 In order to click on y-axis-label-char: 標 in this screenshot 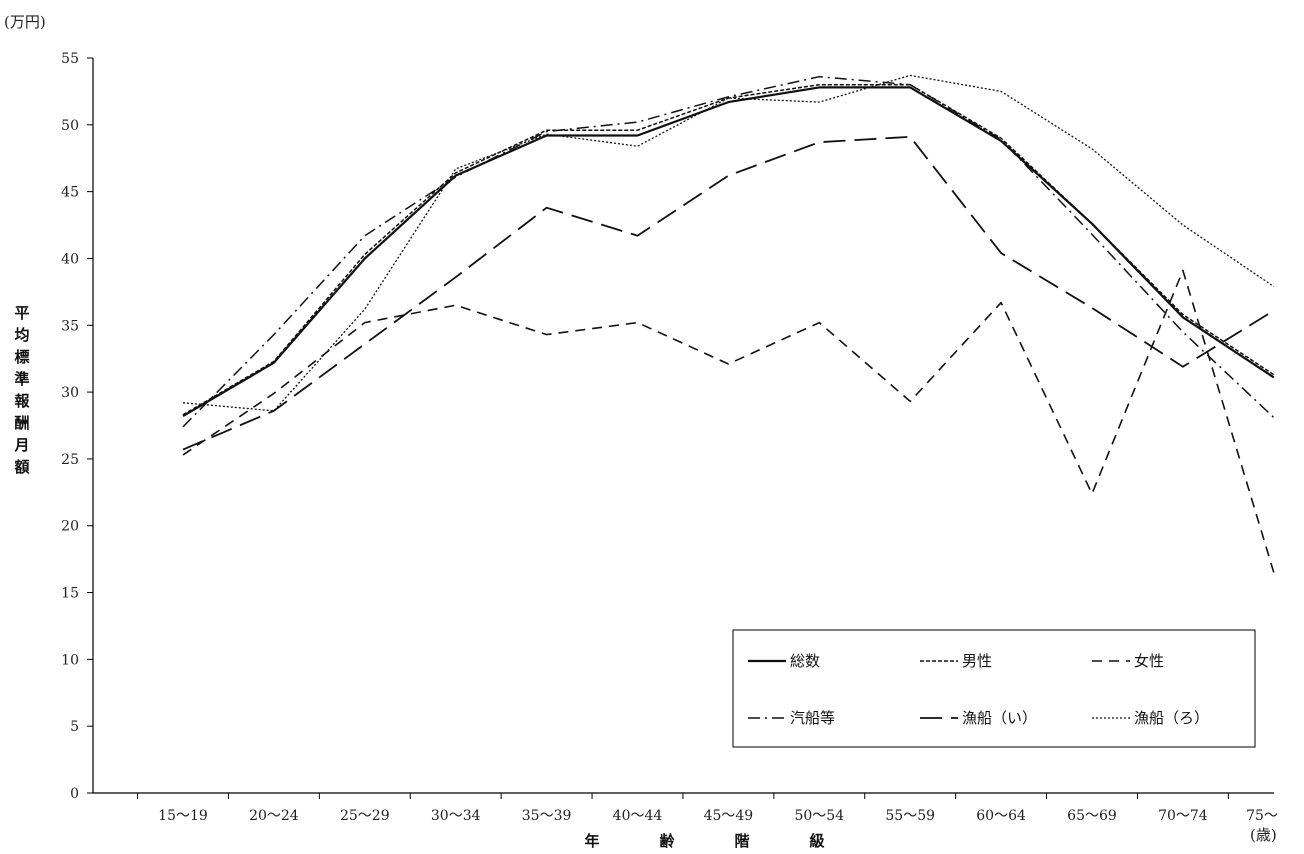, I will do `click(21, 357)`.